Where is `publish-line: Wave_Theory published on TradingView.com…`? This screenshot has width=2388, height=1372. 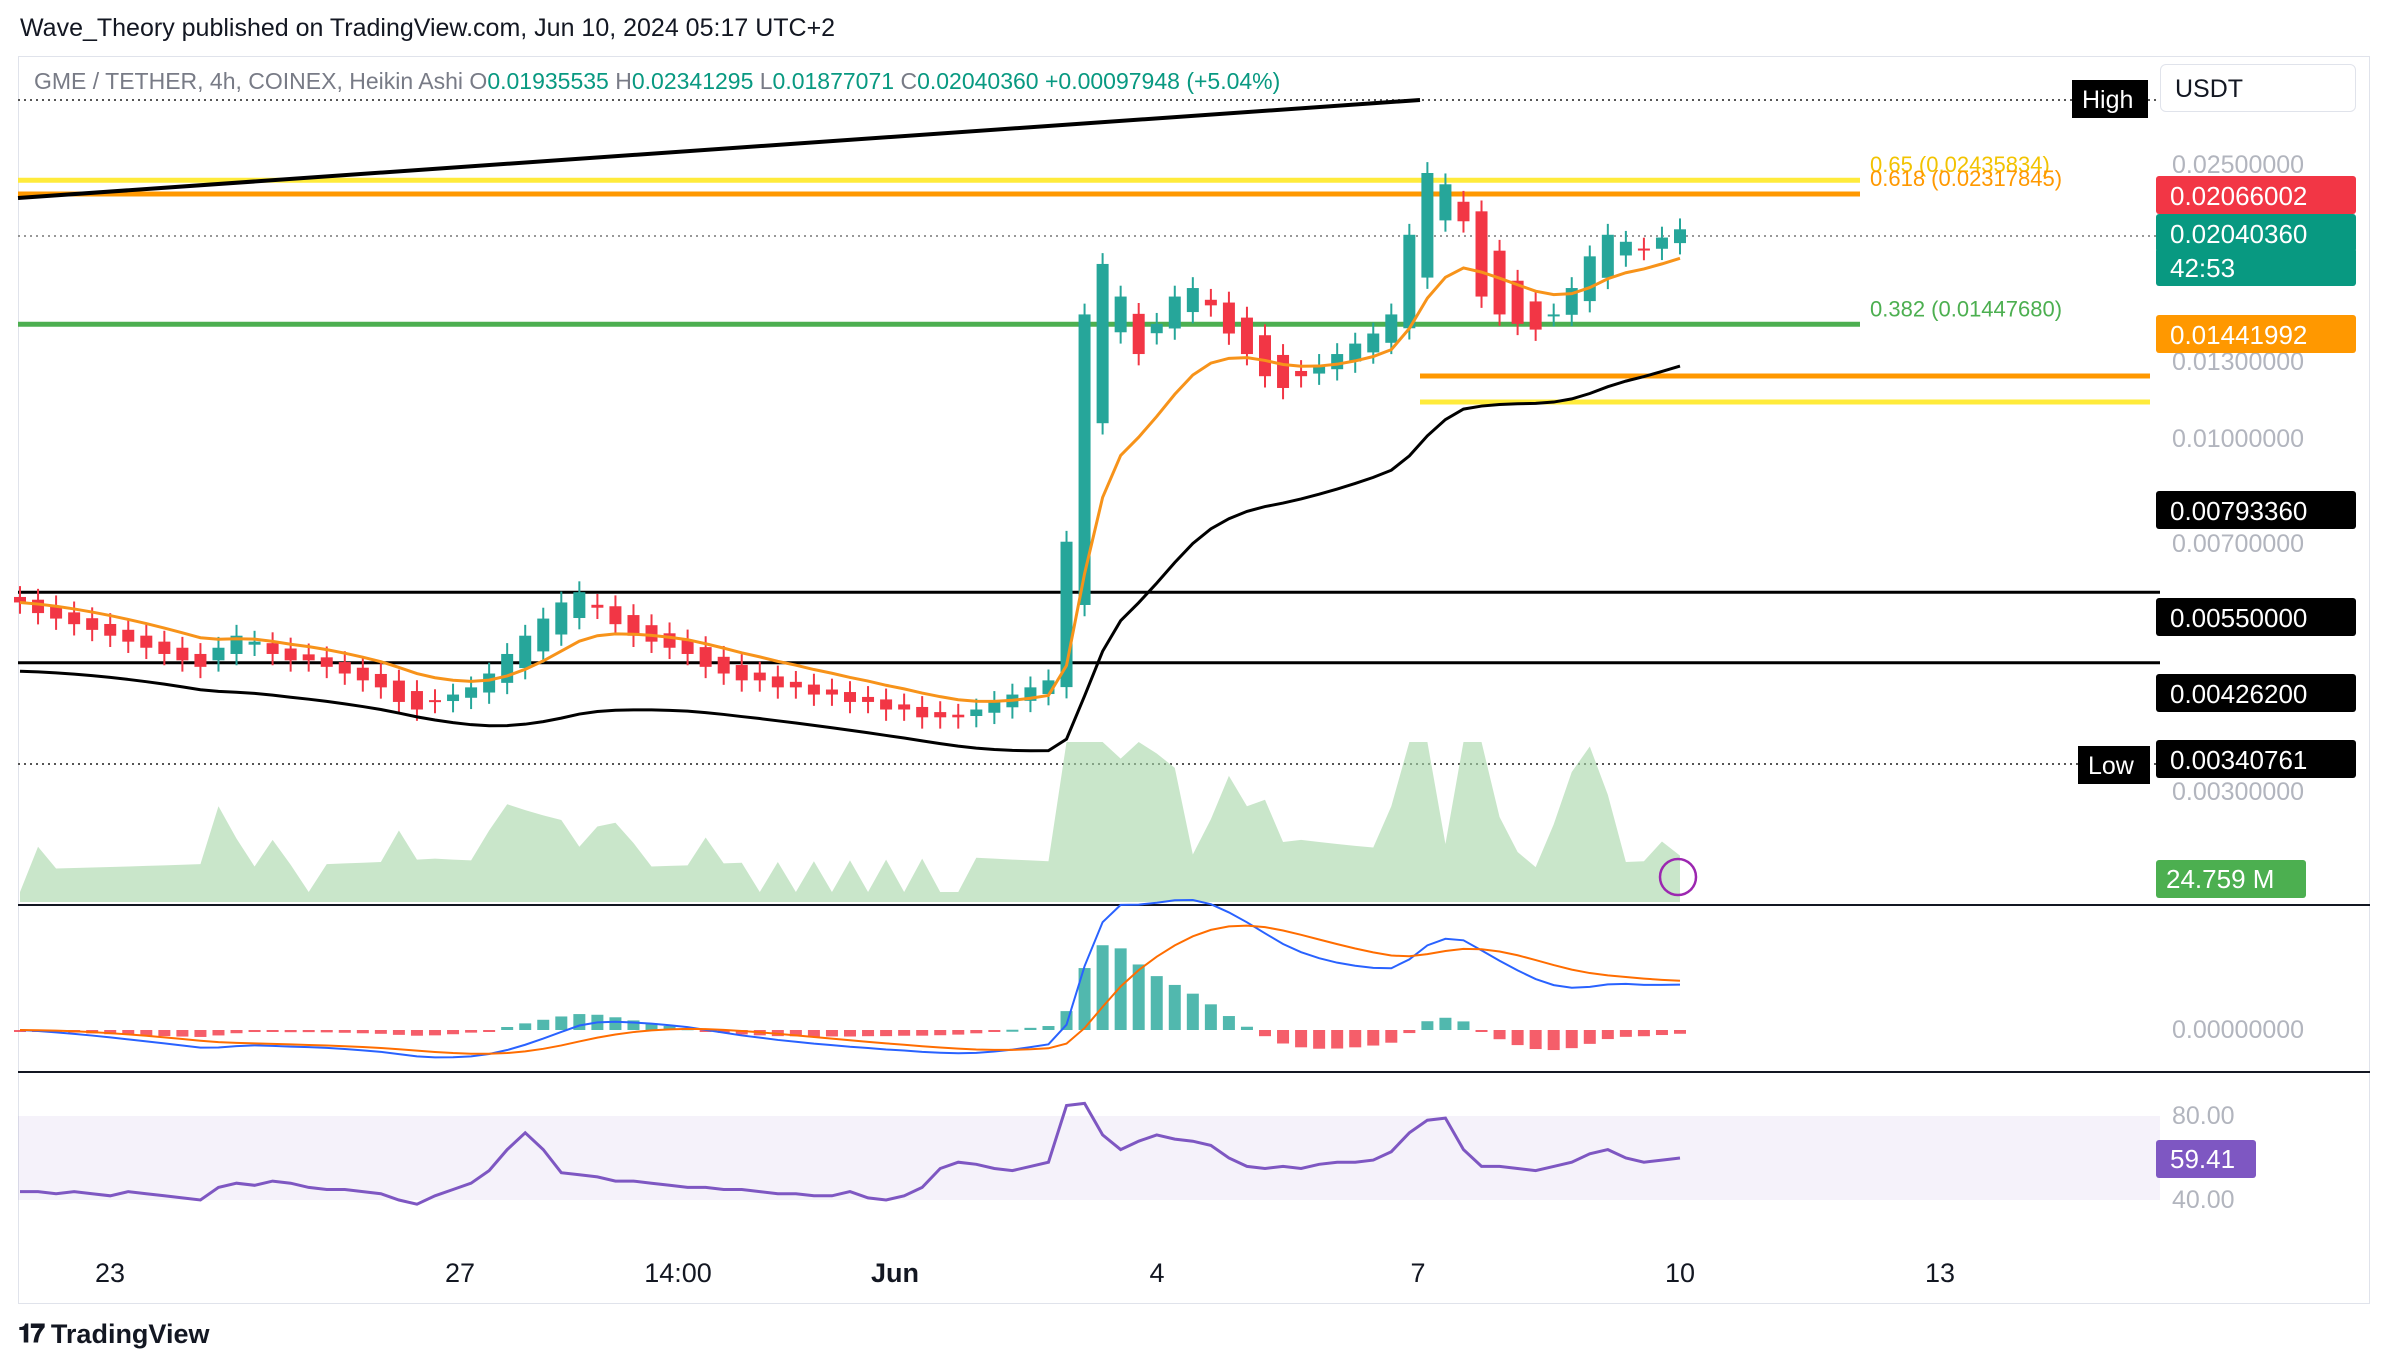
publish-line: Wave_Theory published on TradingView.com… is located at coordinates (428, 28).